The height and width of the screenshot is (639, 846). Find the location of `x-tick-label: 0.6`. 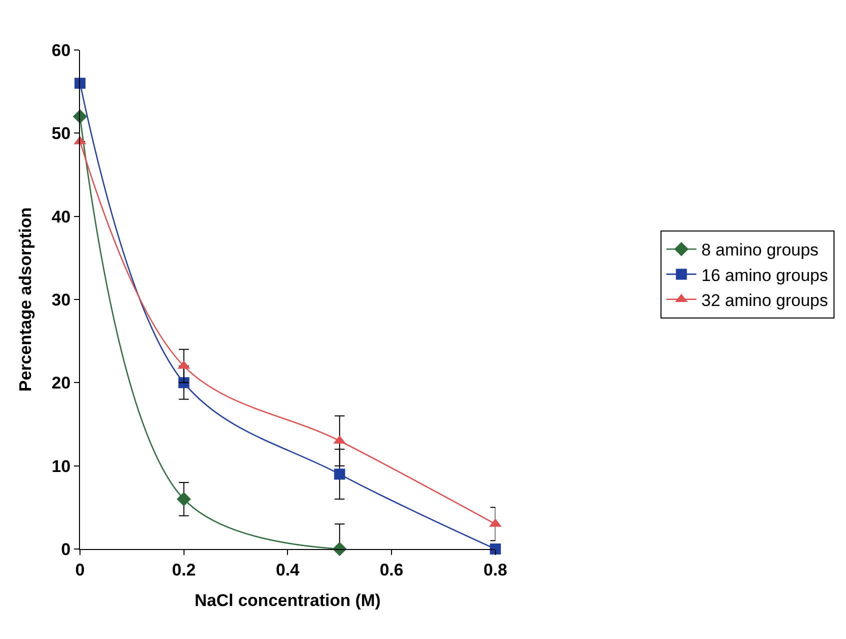

x-tick-label: 0.6 is located at coordinates (392, 570).